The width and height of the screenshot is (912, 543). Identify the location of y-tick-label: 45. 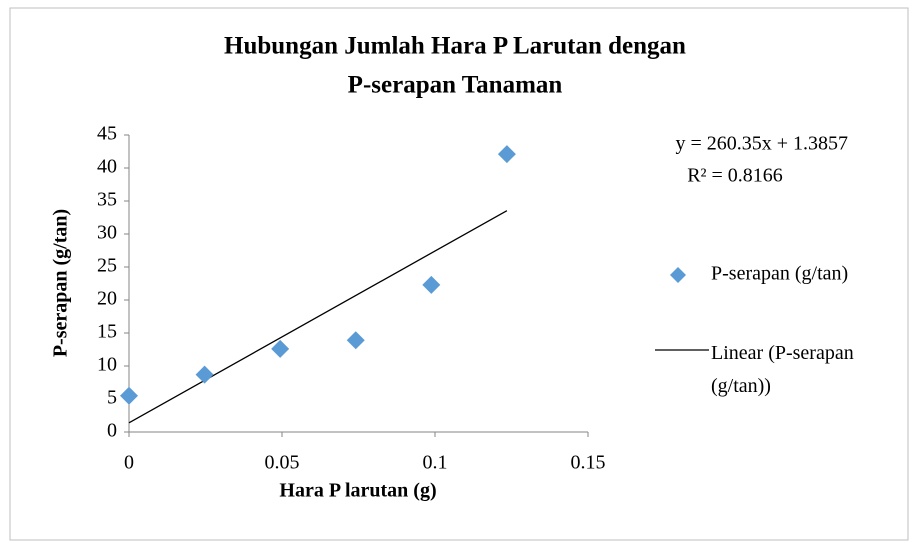
(107, 134).